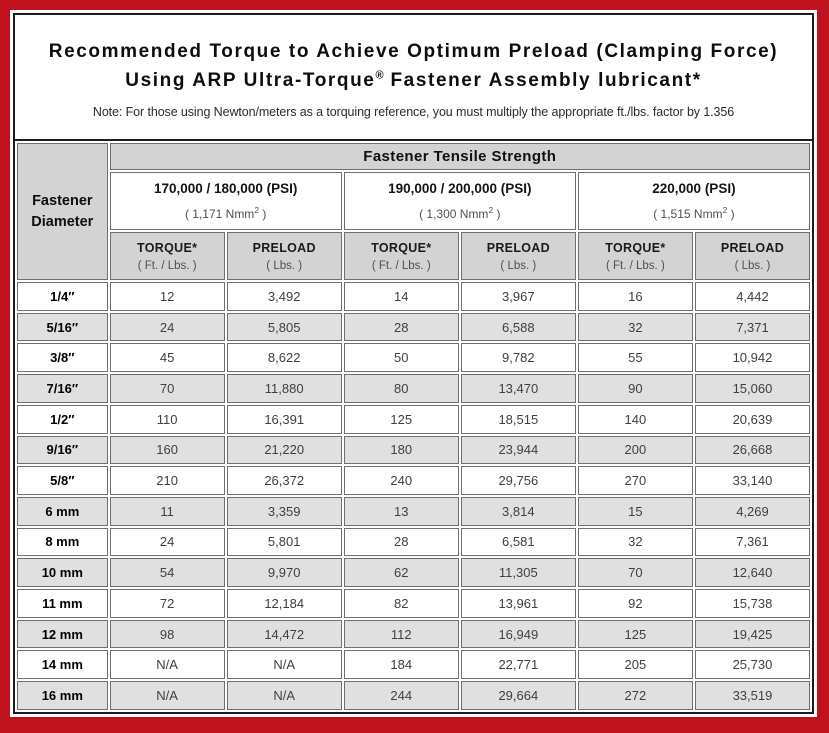  Describe the element at coordinates (518, 450) in the screenshot. I see `value-cell: 23,944` at that location.